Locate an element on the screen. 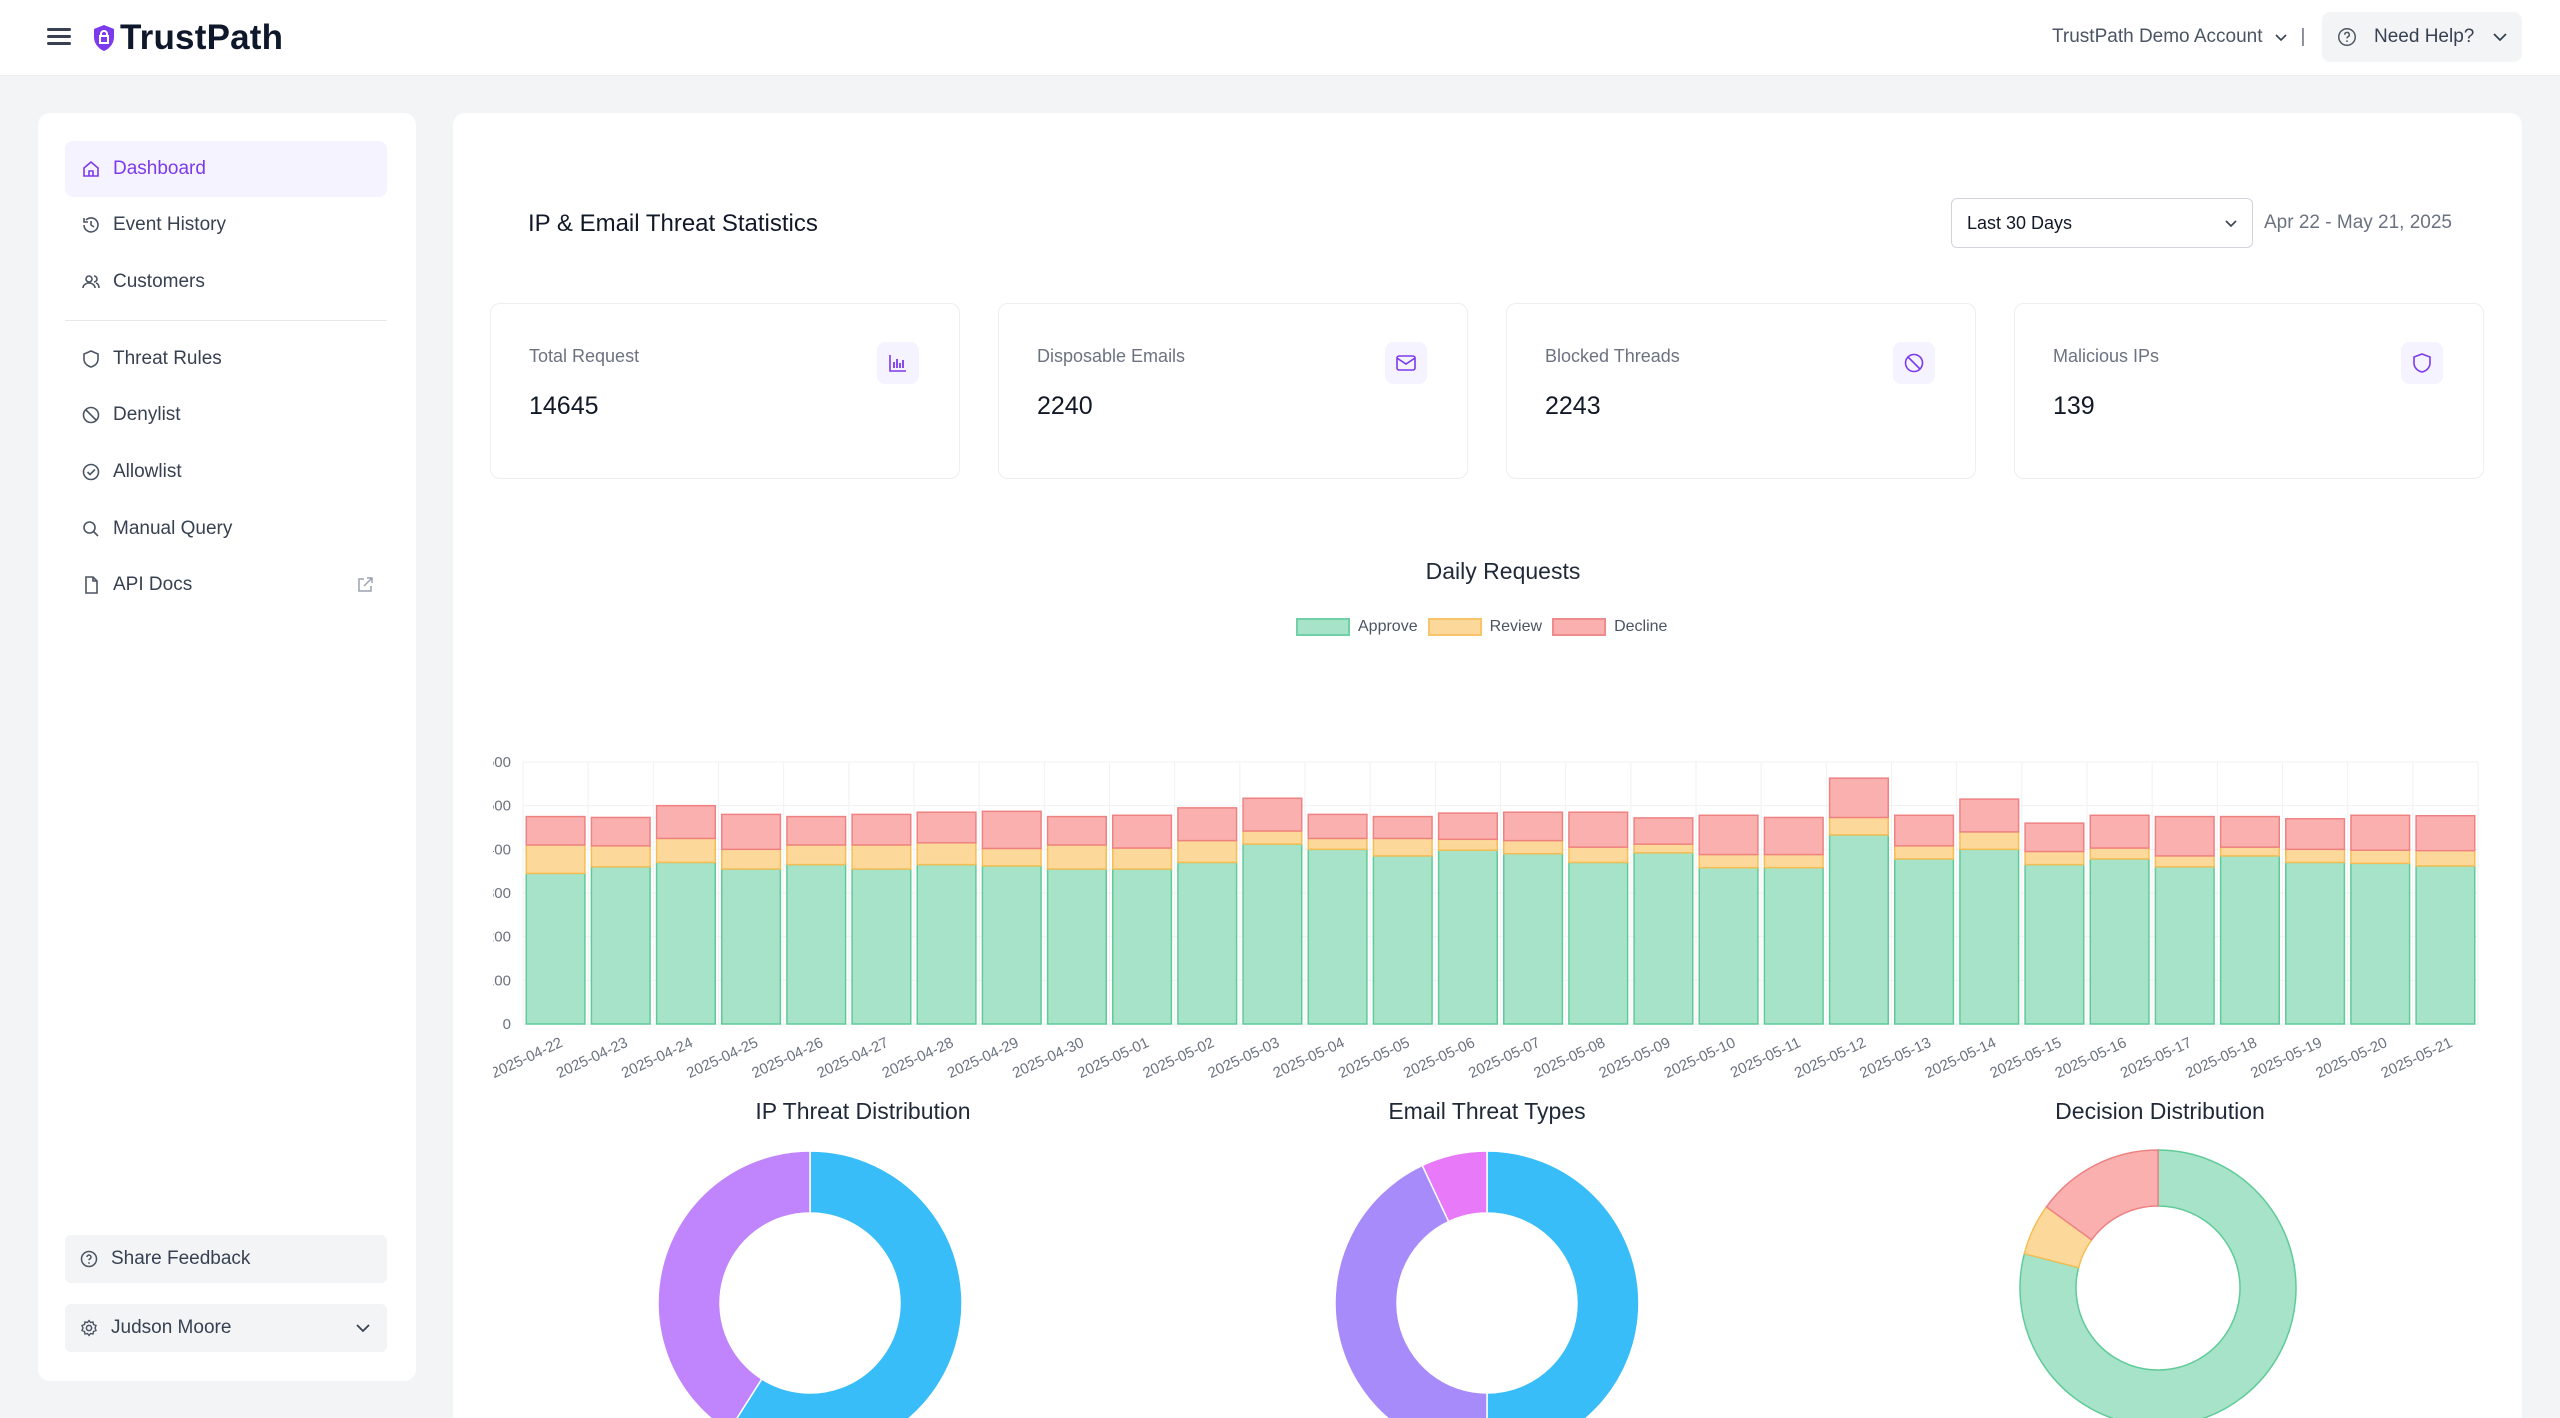 The image size is (2560, 1418). legend-review: Review is located at coordinates (1485, 627).